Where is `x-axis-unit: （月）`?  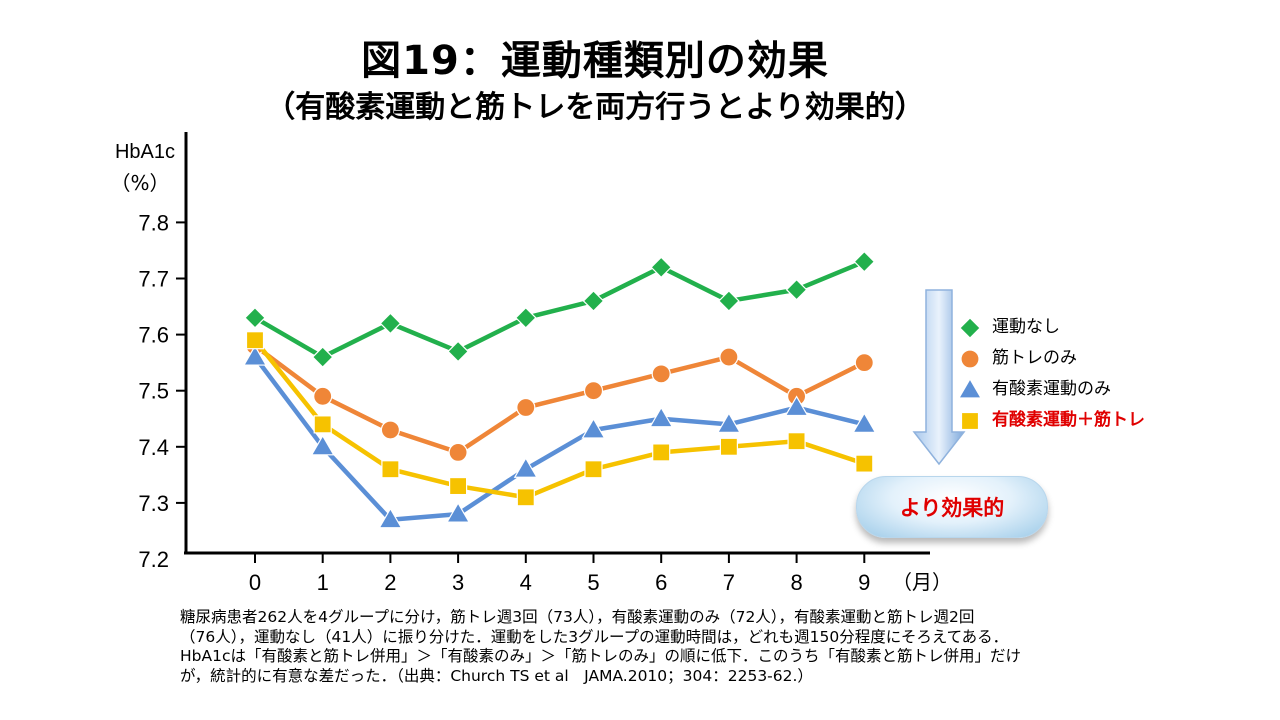
x-axis-unit: （月） is located at coordinates (922, 582).